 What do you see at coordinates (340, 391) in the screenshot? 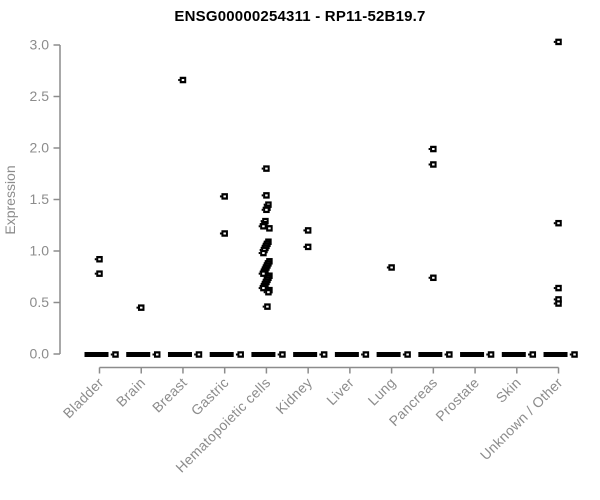
I see `x-tick-label: Liver` at bounding box center [340, 391].